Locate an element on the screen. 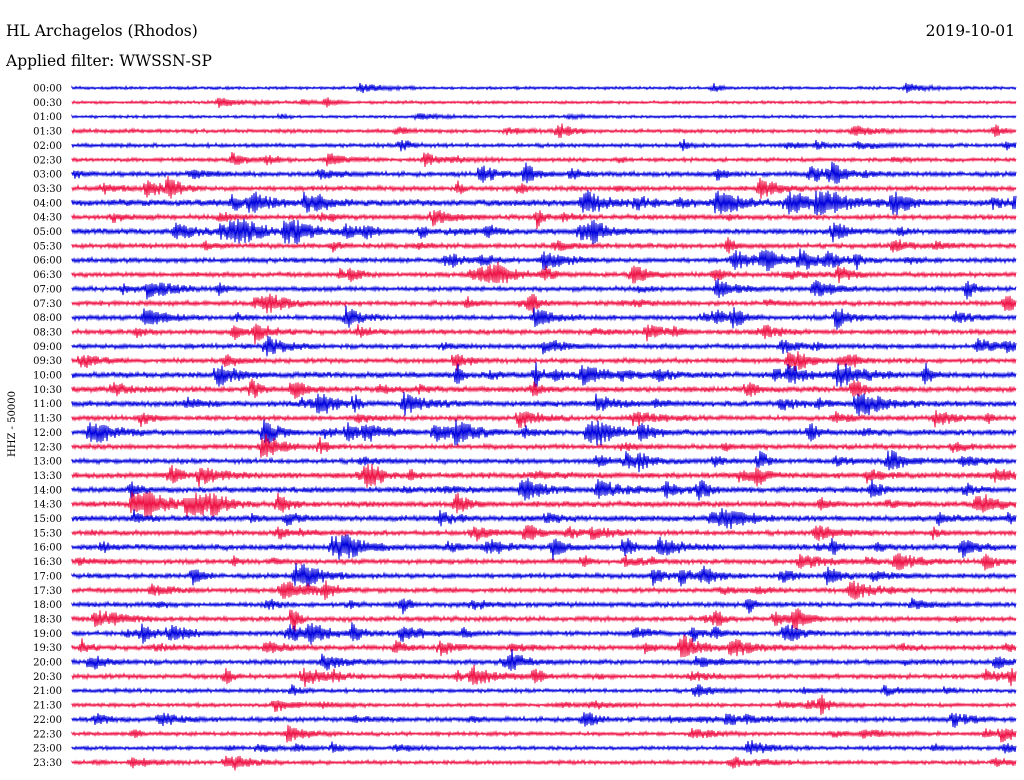 The height and width of the screenshot is (780, 1024). time-tick-label: 17:30 is located at coordinates (47, 591).